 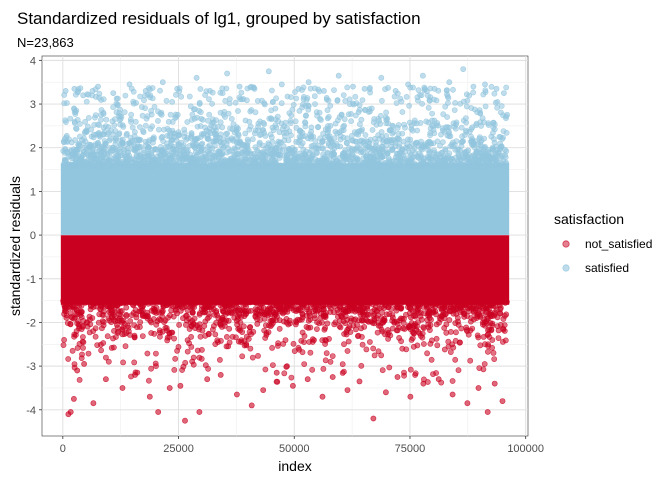 What do you see at coordinates (294, 449) in the screenshot?
I see `x-tick-label: 50000` at bounding box center [294, 449].